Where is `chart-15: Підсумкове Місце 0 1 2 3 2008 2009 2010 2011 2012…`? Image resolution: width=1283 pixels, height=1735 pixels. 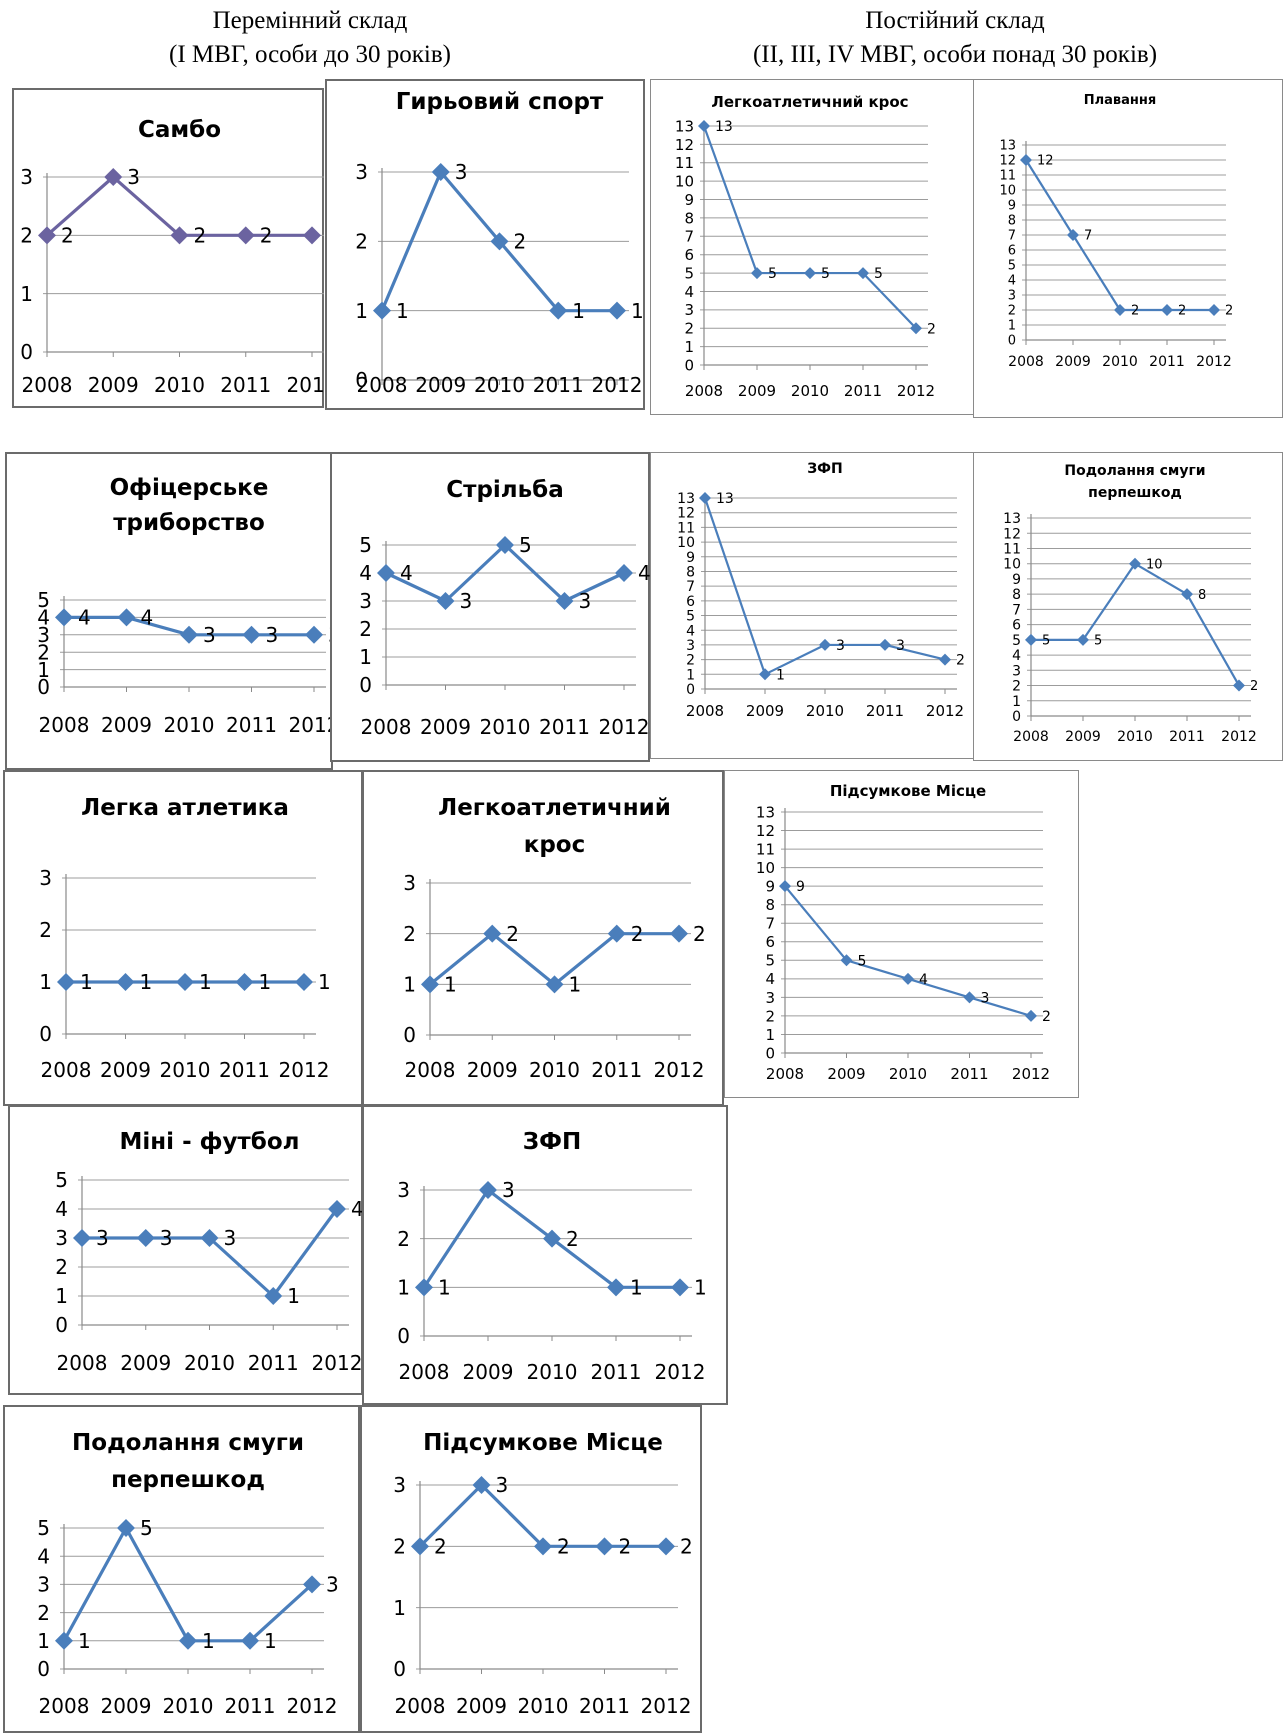 chart-15: Підсумкове Місце 0 1 2 3 2008 2009 2010 2011 2012… is located at coordinates (531, 1569).